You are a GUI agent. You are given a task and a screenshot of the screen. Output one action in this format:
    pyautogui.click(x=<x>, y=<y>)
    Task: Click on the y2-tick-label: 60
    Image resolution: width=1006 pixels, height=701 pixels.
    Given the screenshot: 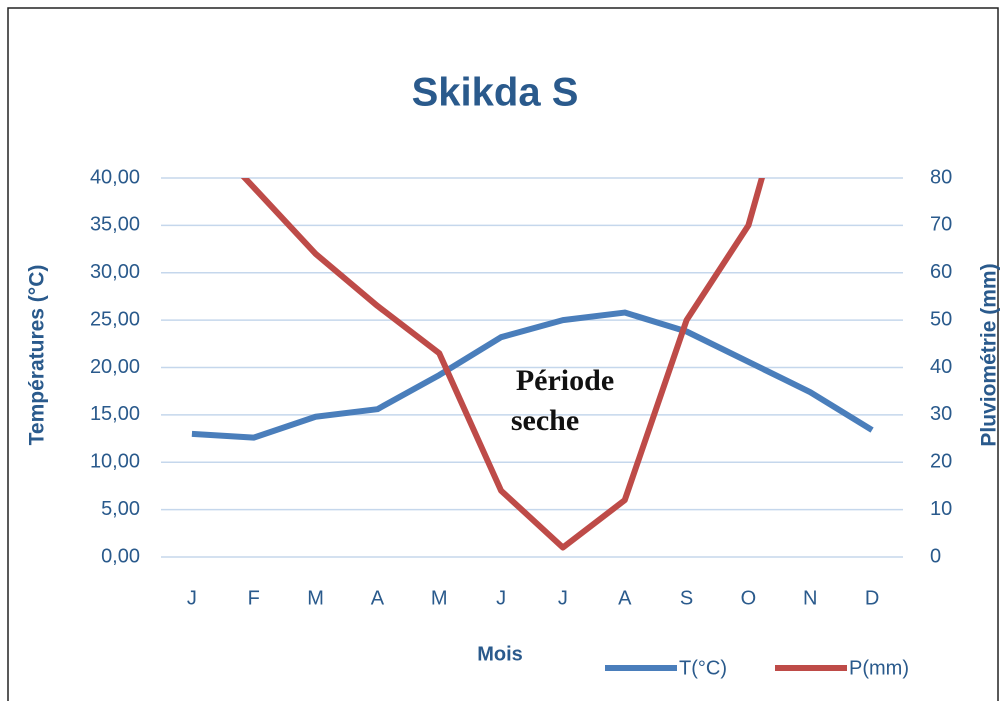 What is the action you would take?
    pyautogui.click(x=941, y=272)
    